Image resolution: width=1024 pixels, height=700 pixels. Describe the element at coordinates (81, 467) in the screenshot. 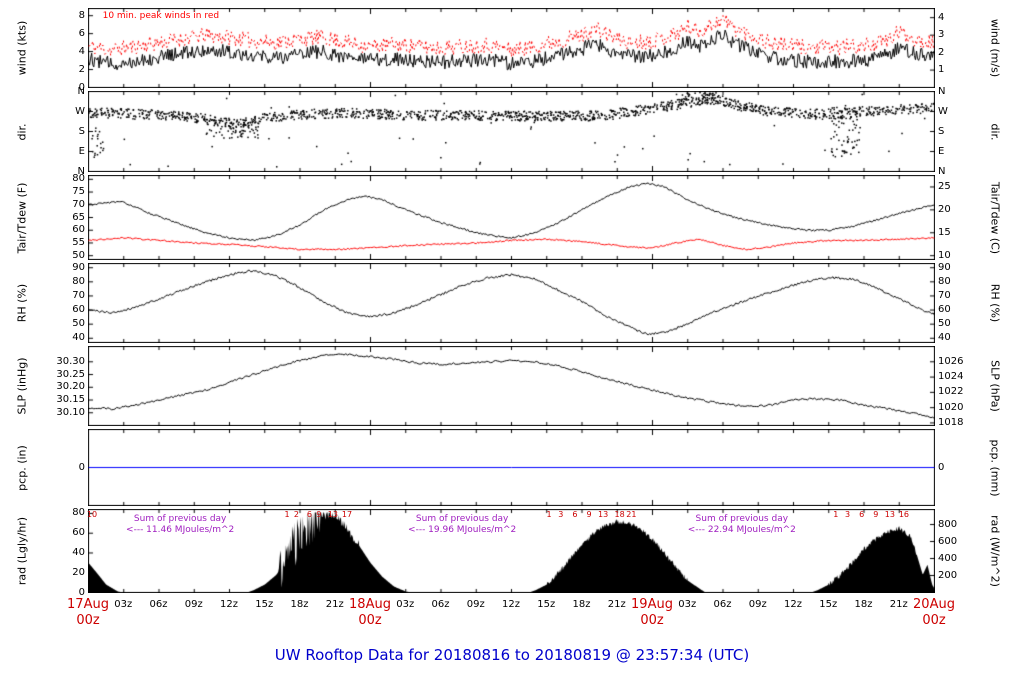

I see `ytick-left-pcp: 0` at that location.